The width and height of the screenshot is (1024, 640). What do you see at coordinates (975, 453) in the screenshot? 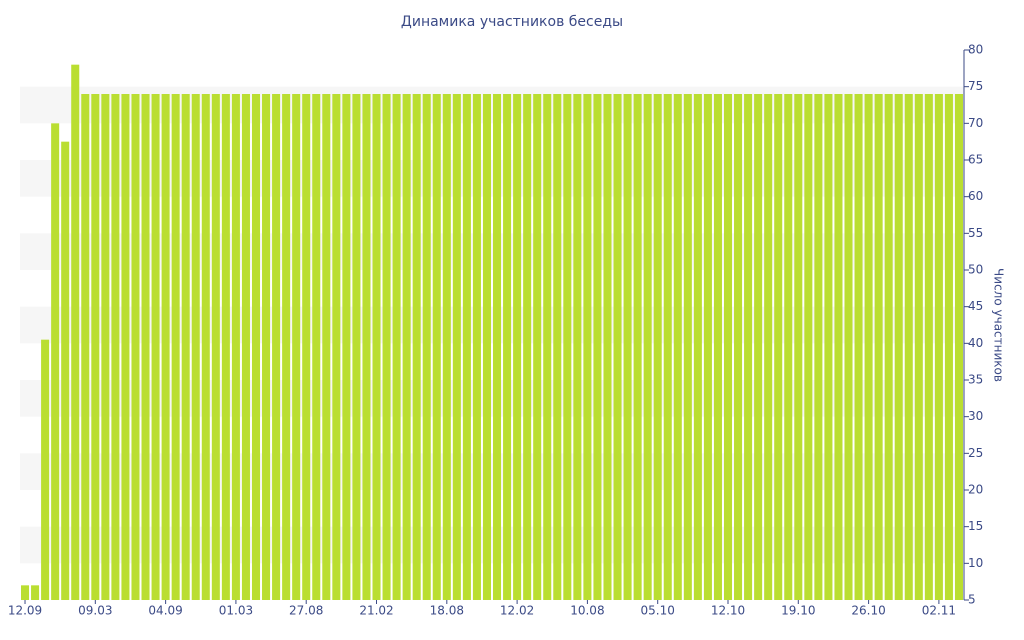
I see `y-tick-label: 25` at bounding box center [975, 453].